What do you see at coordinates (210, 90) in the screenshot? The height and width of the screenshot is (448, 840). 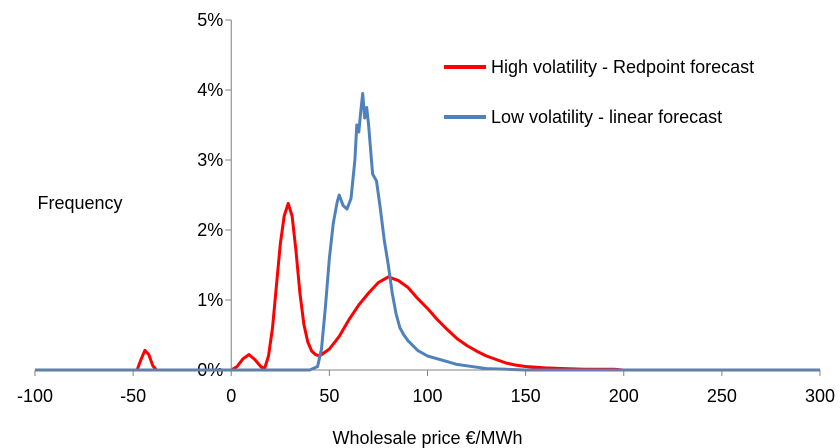 I see `y-tick-label: 4%` at bounding box center [210, 90].